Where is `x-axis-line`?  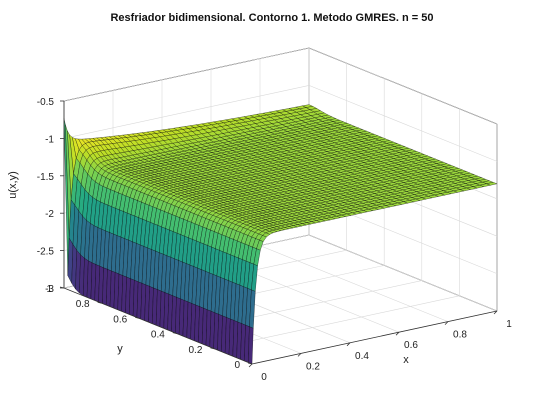
x-axis-line is located at coordinates (374, 337).